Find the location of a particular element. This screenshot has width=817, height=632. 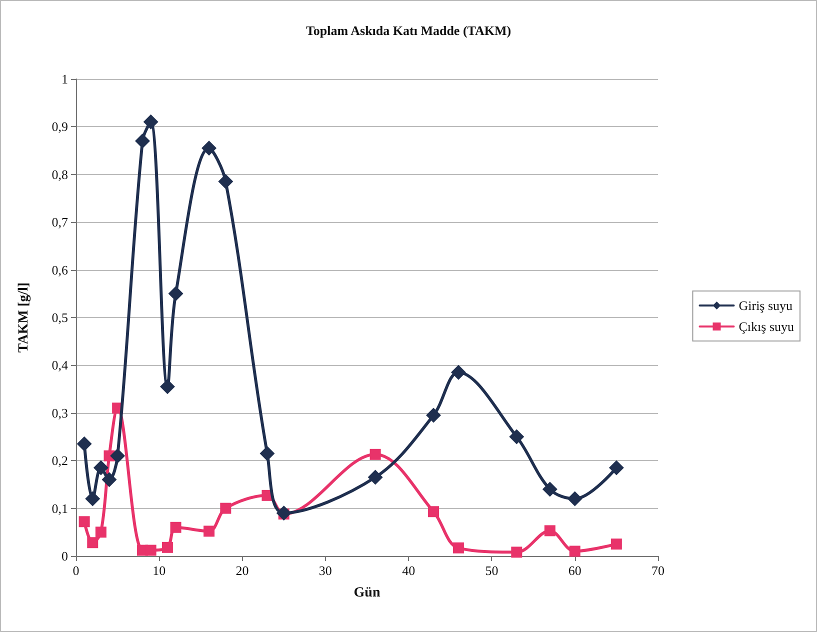

y-tick-label: 0,6 is located at coordinates (60, 270).